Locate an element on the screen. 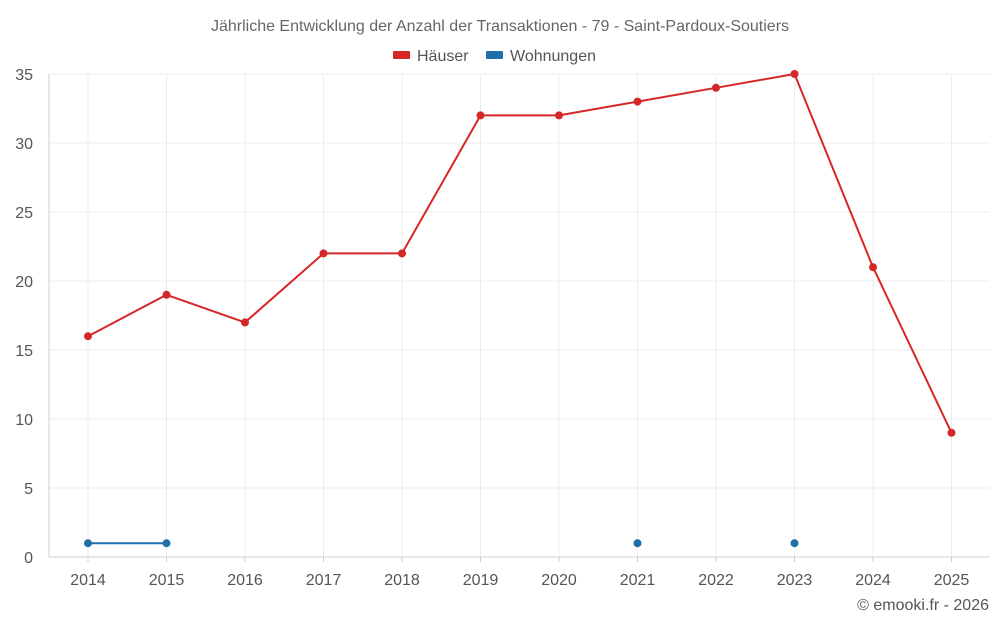 The image size is (1000, 625). x-tick-label: 2020 is located at coordinates (559, 580).